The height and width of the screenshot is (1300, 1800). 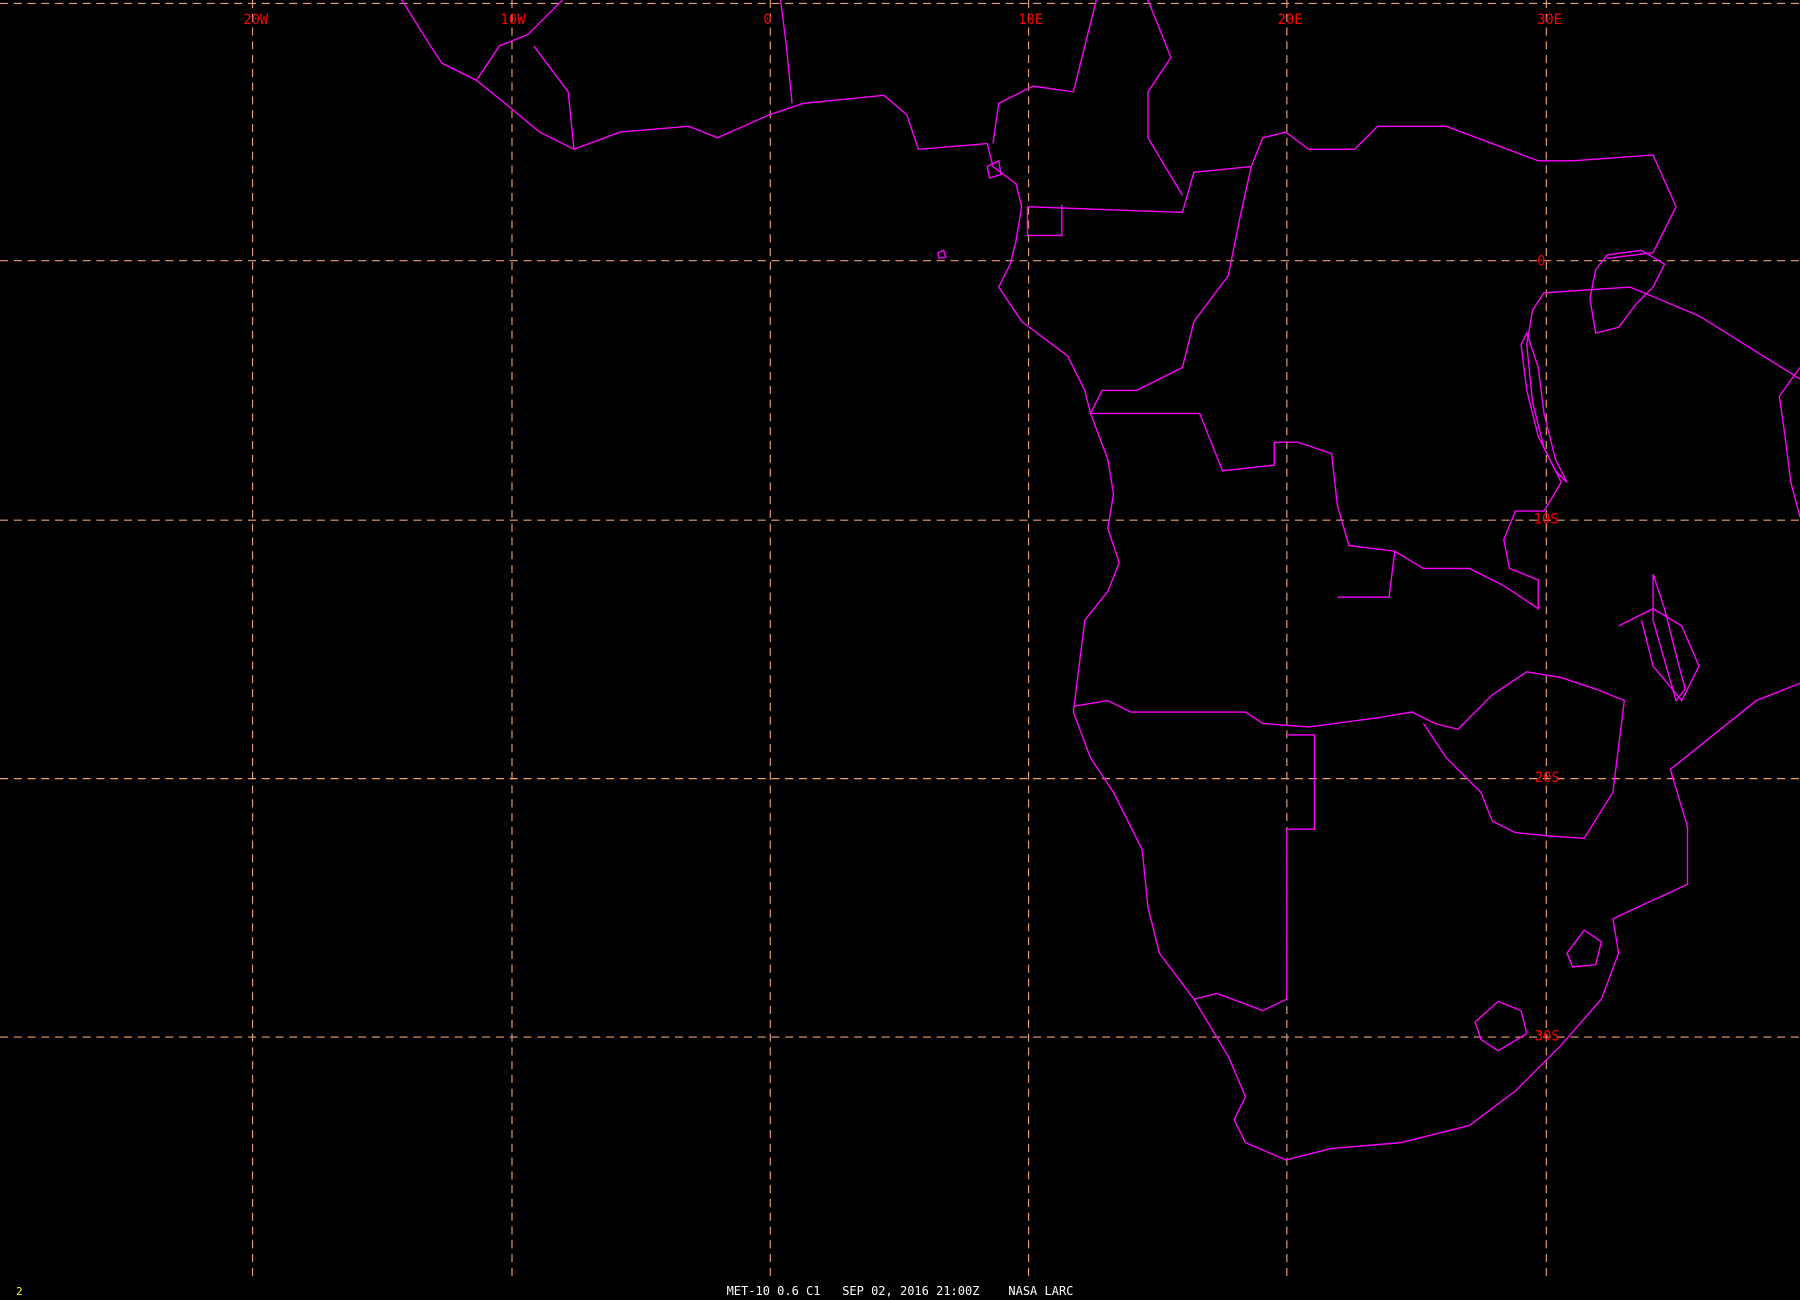 I want to click on sao-tome-island, so click(x=942, y=254).